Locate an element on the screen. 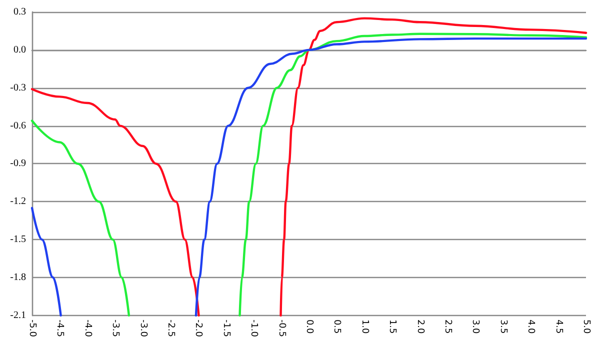 This screenshot has height=340, width=600. y-tick-label: -2.1 is located at coordinates (18, 315).